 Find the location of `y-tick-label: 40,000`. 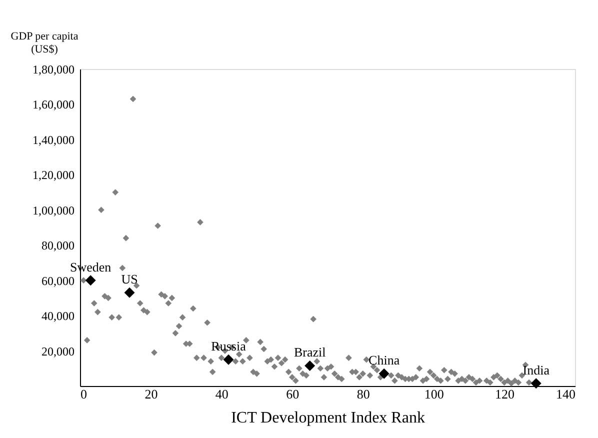

y-tick-label: 40,000 is located at coordinates (58, 316).